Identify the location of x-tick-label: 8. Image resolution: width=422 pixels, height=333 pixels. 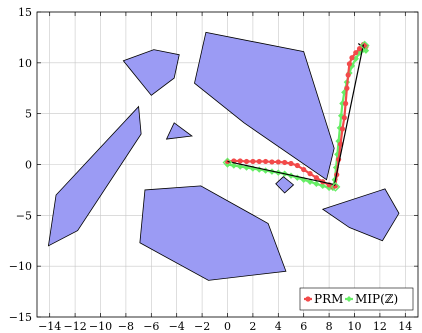
(329, 326).